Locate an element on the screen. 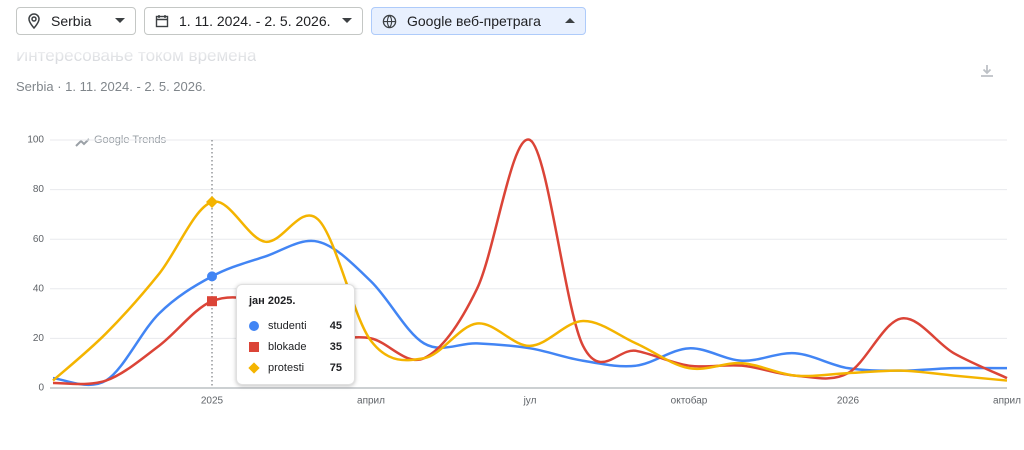 Image resolution: width=1024 pixels, height=450 pixels. y-tick-label: 40 is located at coordinates (39, 288).